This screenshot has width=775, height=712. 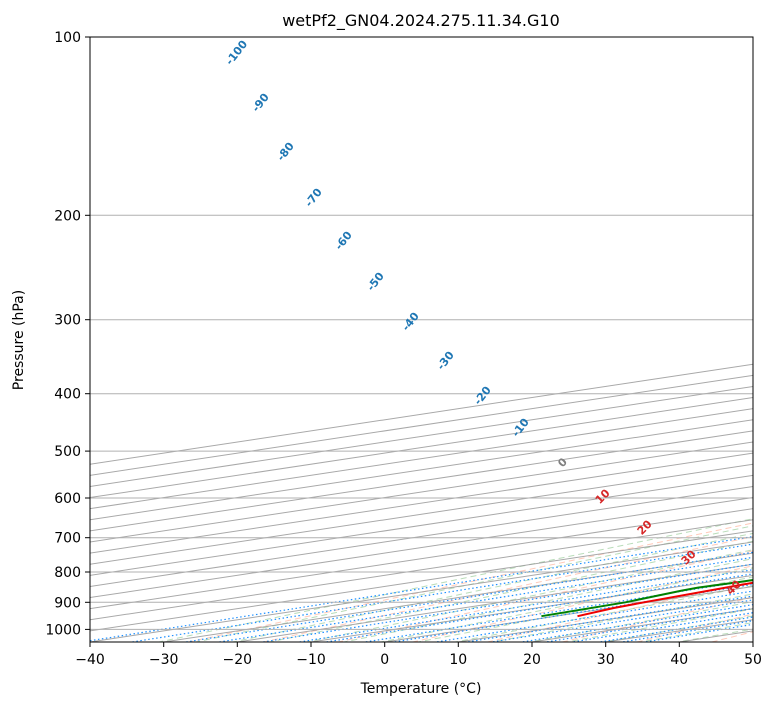 What do you see at coordinates (679, 660) in the screenshot?
I see `x-tick-label: 40` at bounding box center [679, 660].